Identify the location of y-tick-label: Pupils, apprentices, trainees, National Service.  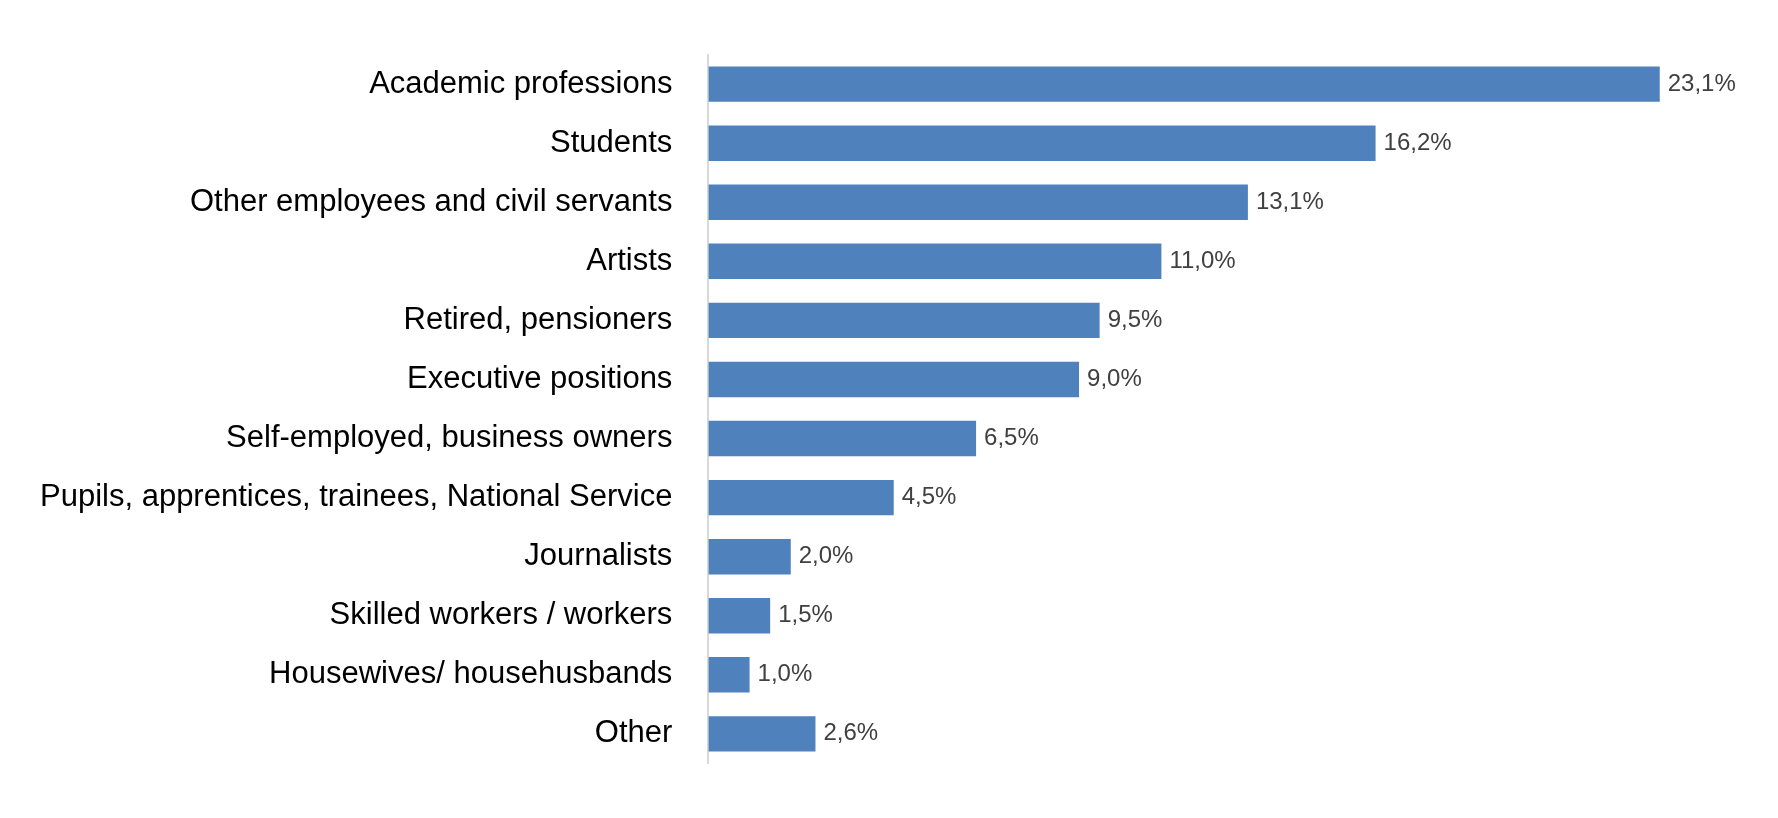
(356, 496).